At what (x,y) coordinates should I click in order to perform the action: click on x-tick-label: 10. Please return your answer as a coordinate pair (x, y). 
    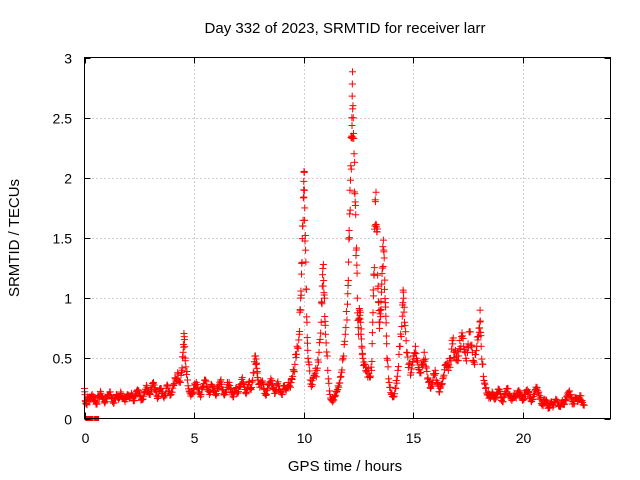
    Looking at the image, I should click on (305, 438).